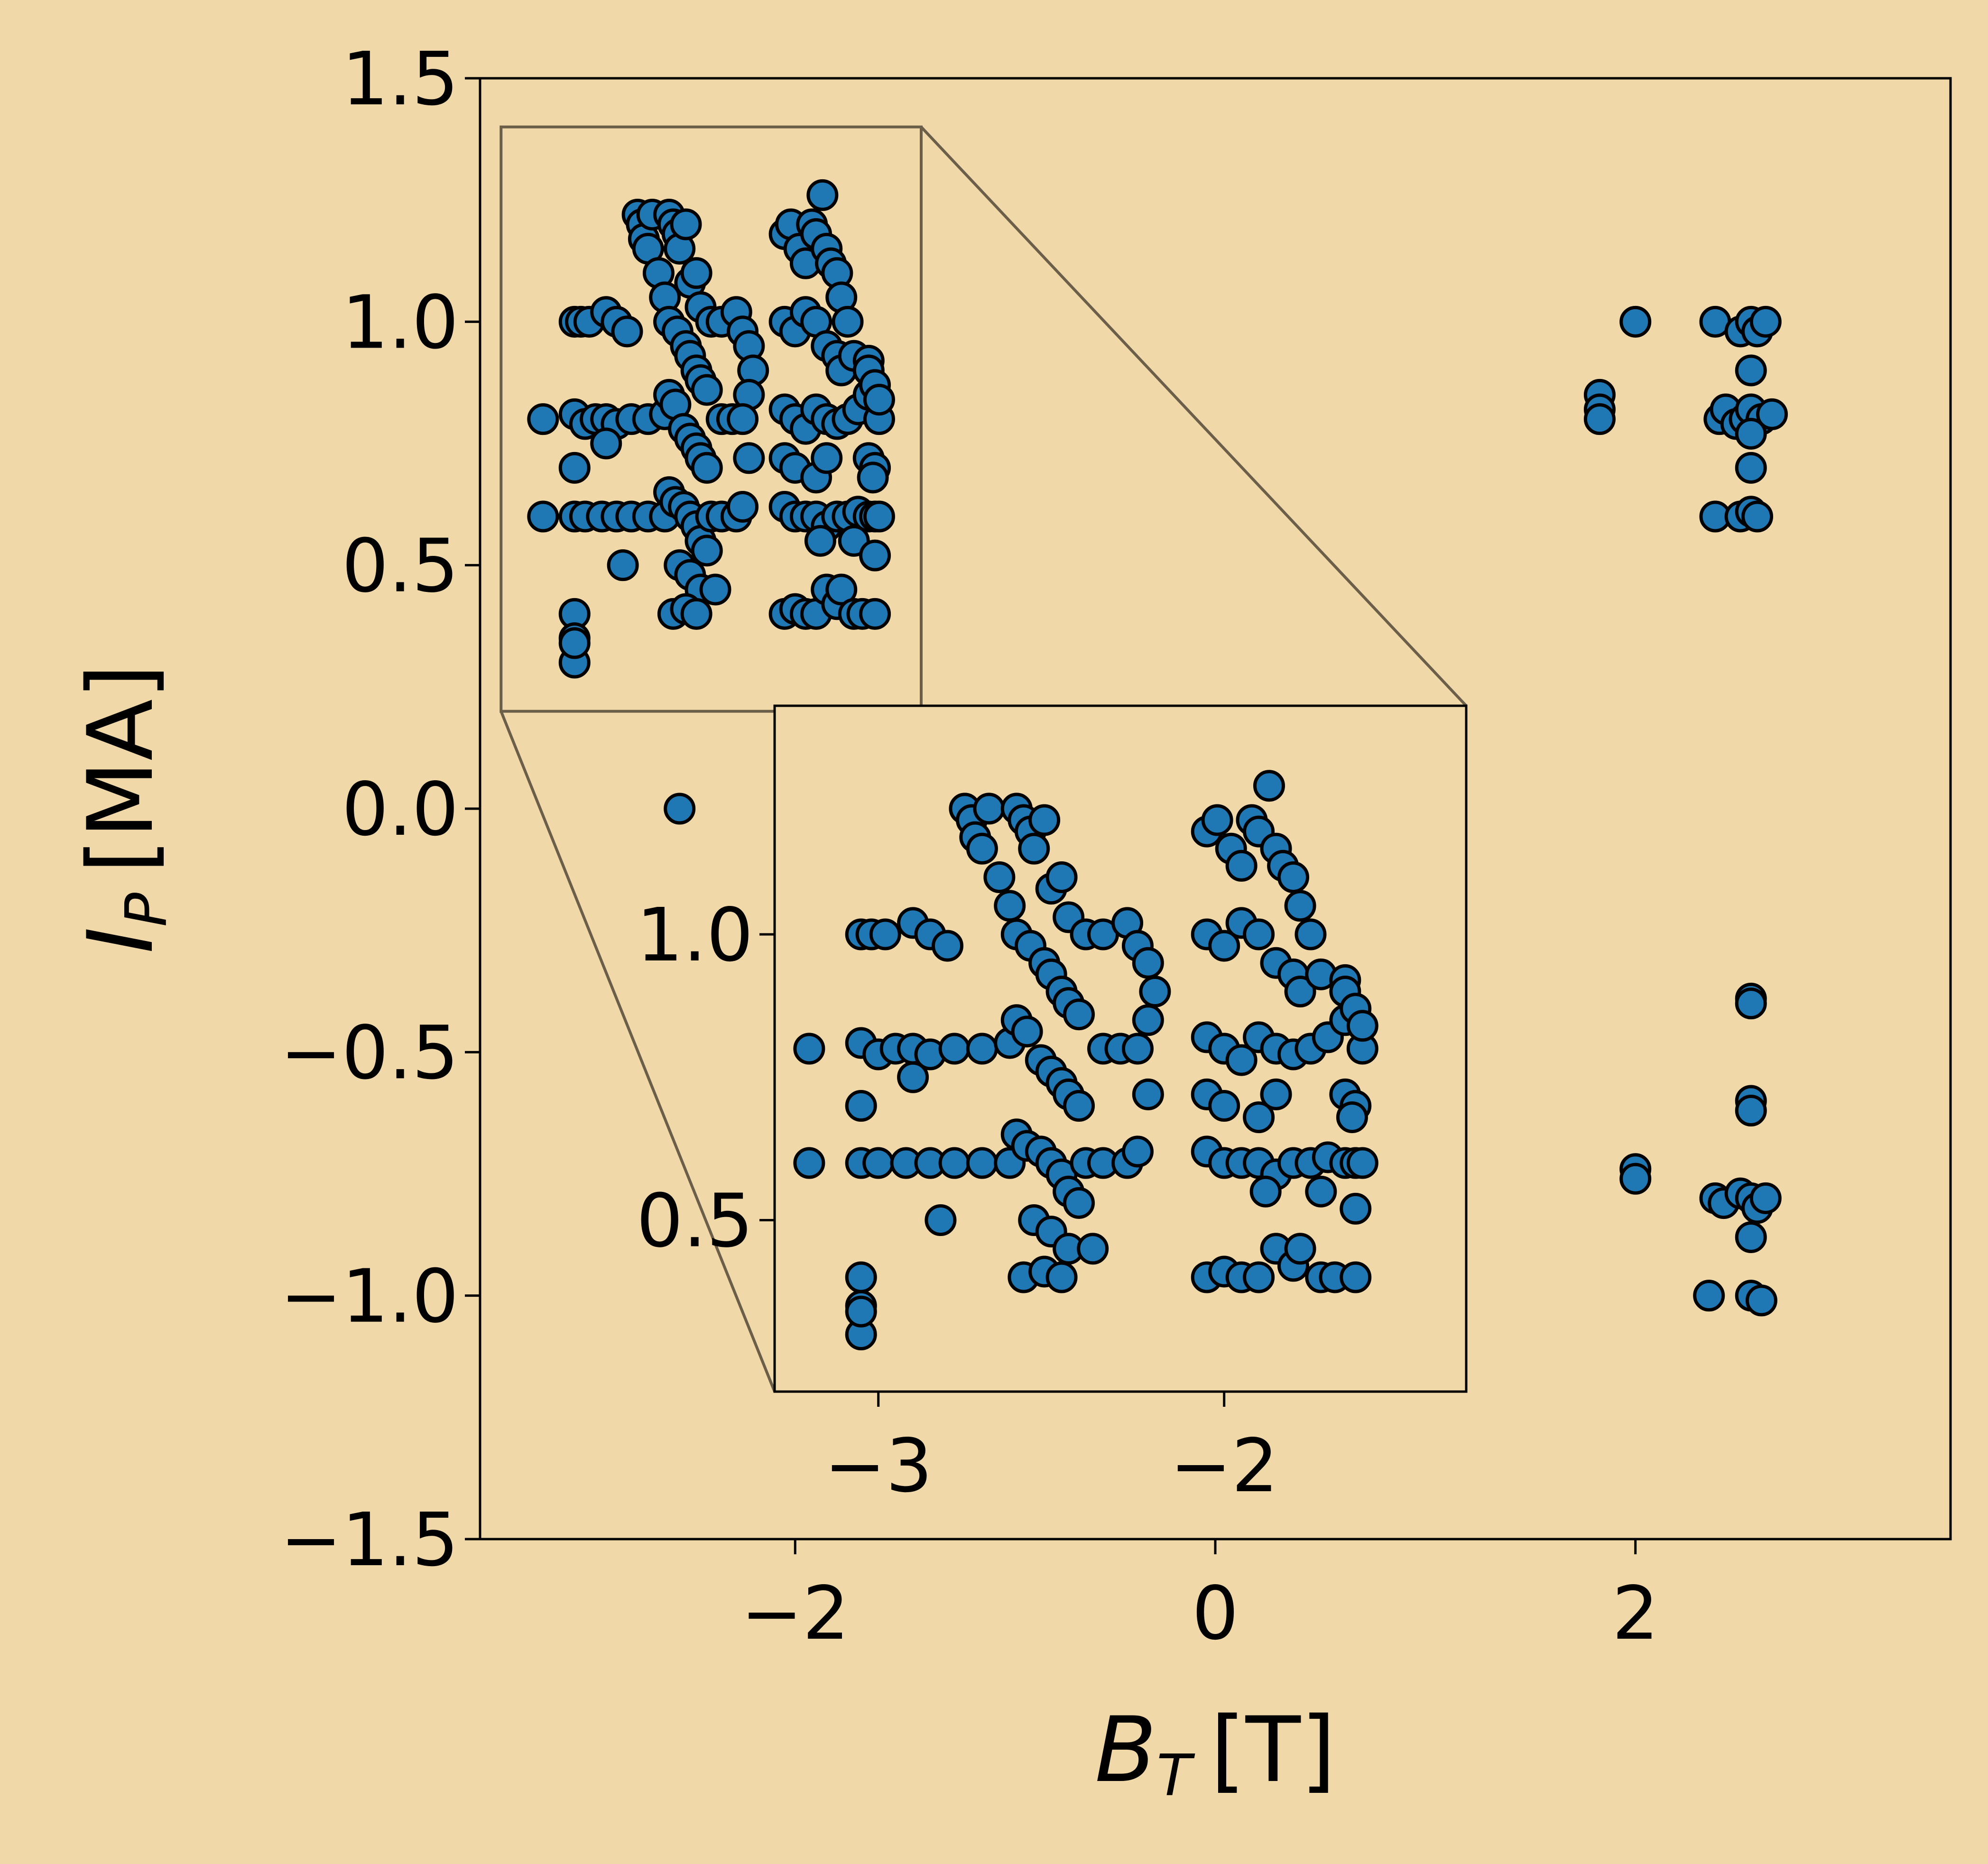 The height and width of the screenshot is (1864, 1988). What do you see at coordinates (400, 322) in the screenshot?
I see `main-y-tick-label: 1.0` at bounding box center [400, 322].